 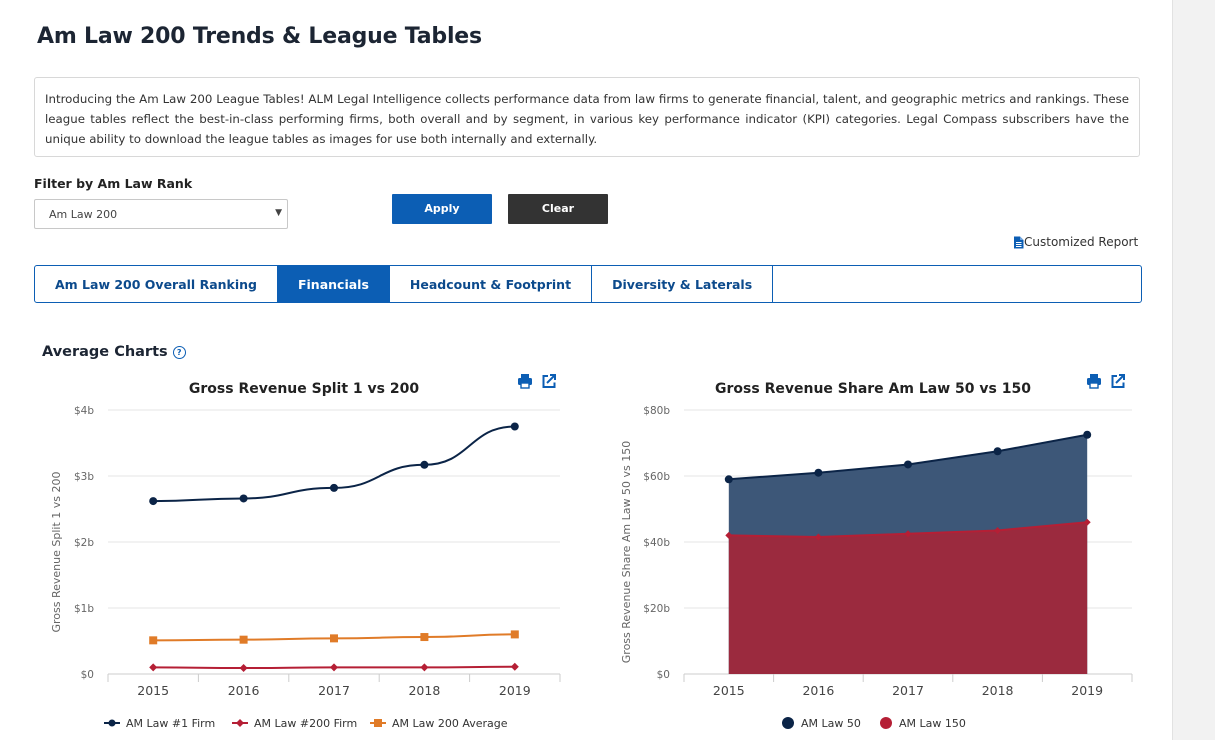 What do you see at coordinates (83, 214) in the screenshot?
I see `select-value: Am Law 200` at bounding box center [83, 214].